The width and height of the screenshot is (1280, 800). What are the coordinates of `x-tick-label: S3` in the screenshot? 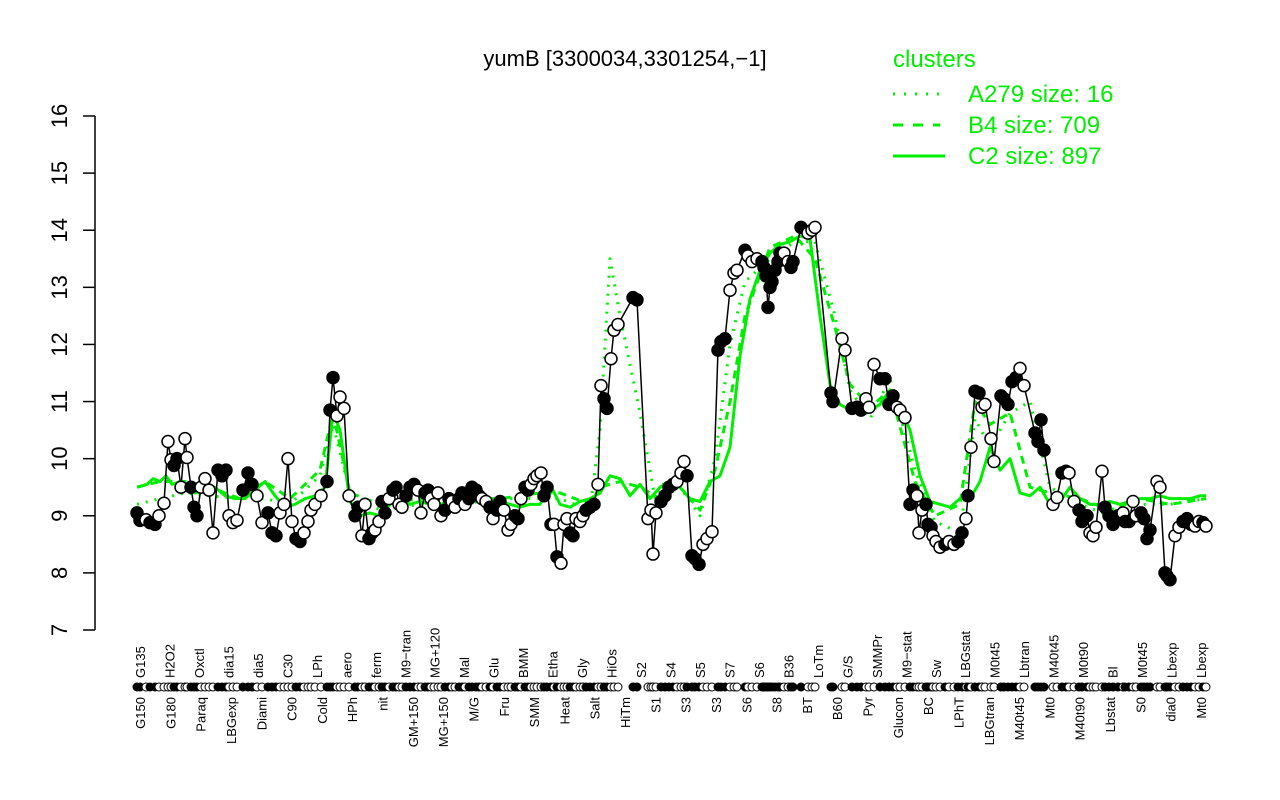 It's located at (686, 705).